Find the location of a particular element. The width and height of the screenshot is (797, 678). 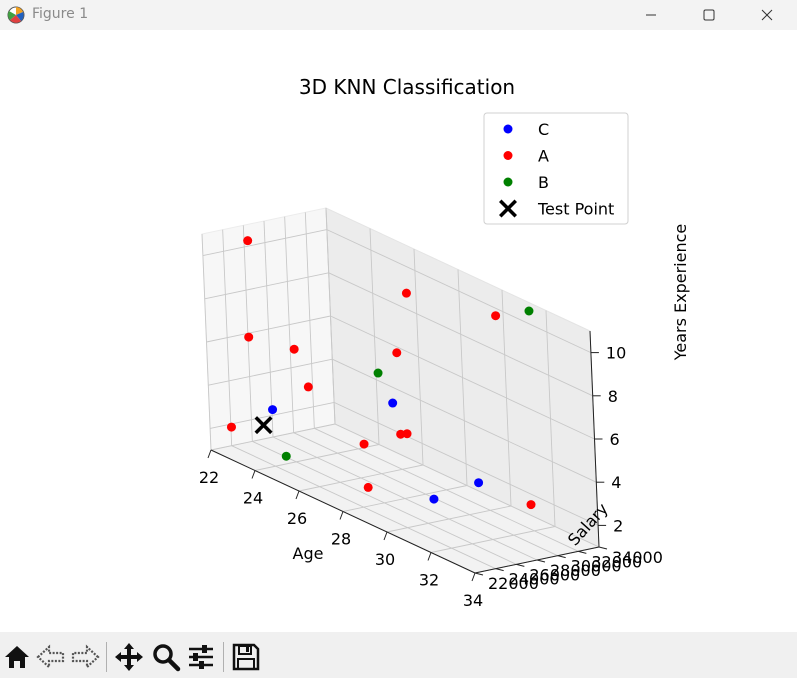

maximize-icon is located at coordinates (709, 15).